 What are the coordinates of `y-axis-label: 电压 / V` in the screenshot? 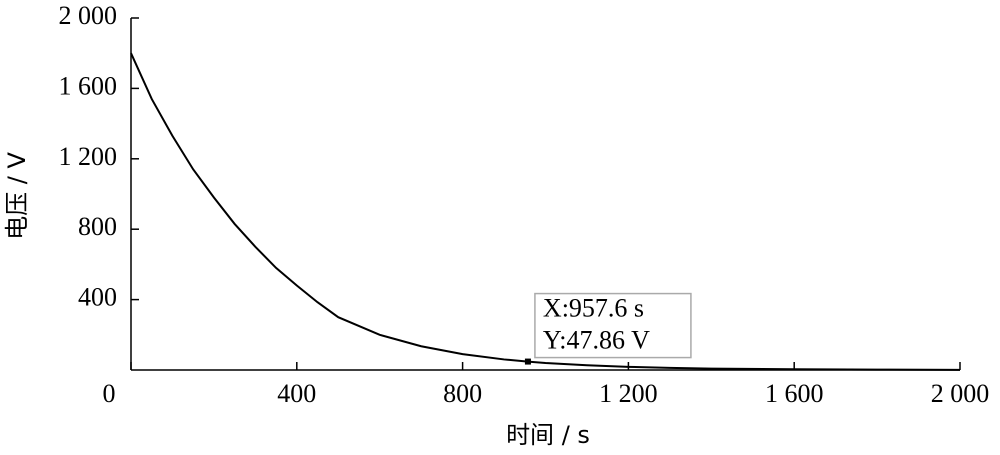 It's located at (17, 196).